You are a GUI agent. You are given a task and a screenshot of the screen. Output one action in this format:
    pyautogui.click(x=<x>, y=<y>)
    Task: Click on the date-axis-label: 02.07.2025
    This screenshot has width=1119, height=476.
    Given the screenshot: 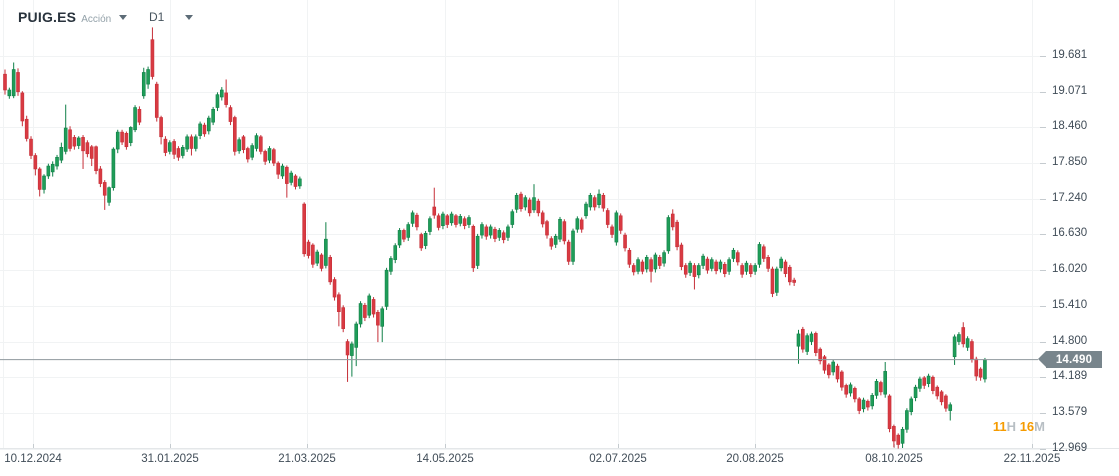 What is the action you would take?
    pyautogui.click(x=618, y=459)
    